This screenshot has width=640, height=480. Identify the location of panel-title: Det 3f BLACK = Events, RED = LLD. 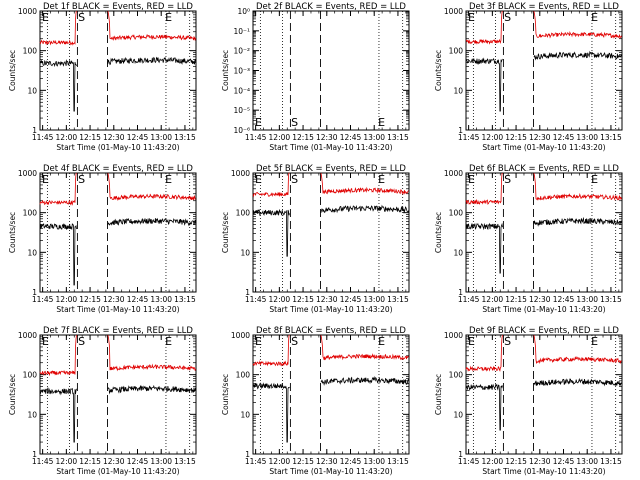
(544, 7).